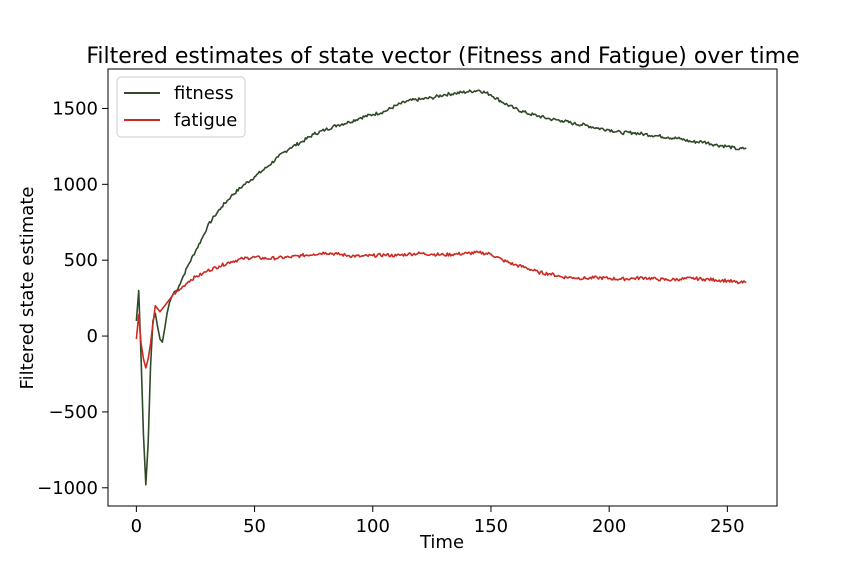  I want to click on legend: fitness fatigue, so click(181, 107).